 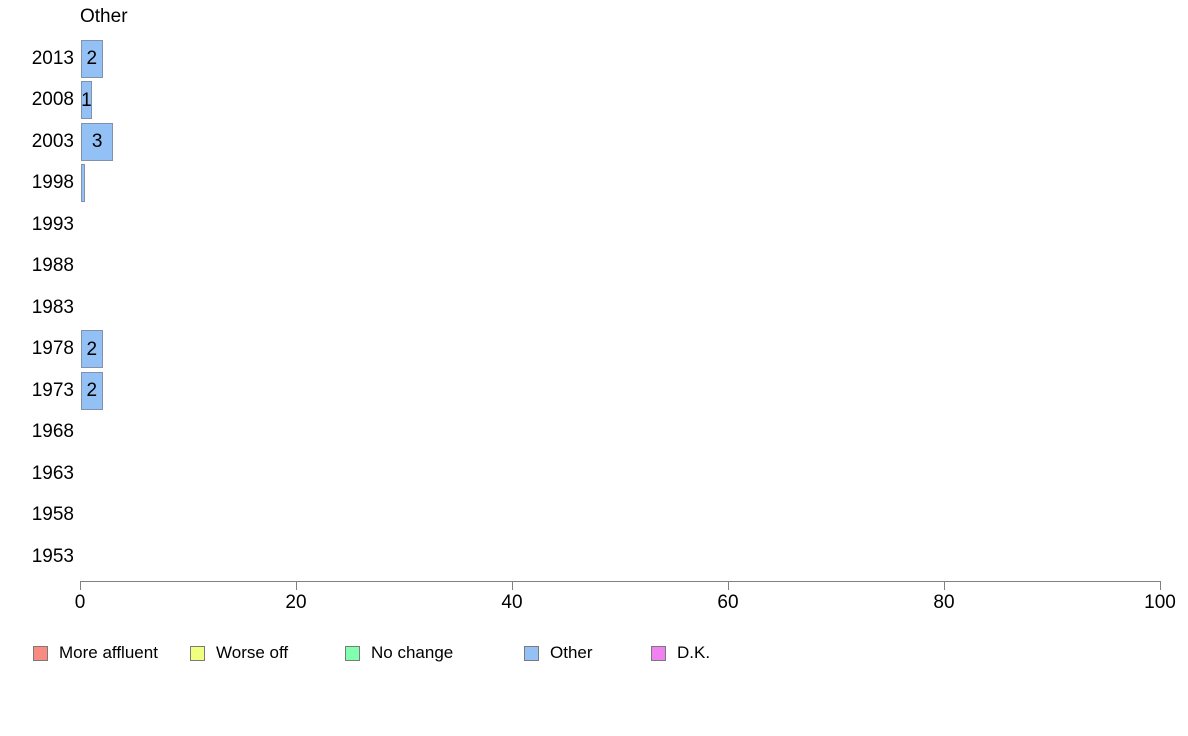 I want to click on y-axis-tick-label: 2003, so click(x=52, y=141).